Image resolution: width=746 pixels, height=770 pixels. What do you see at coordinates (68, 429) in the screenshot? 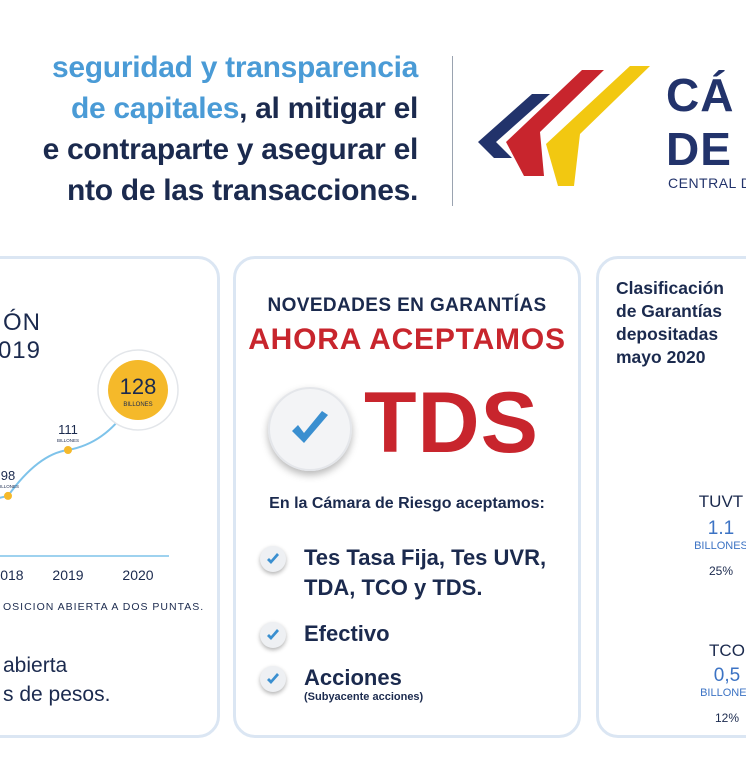
I see `data-label: 111` at bounding box center [68, 429].